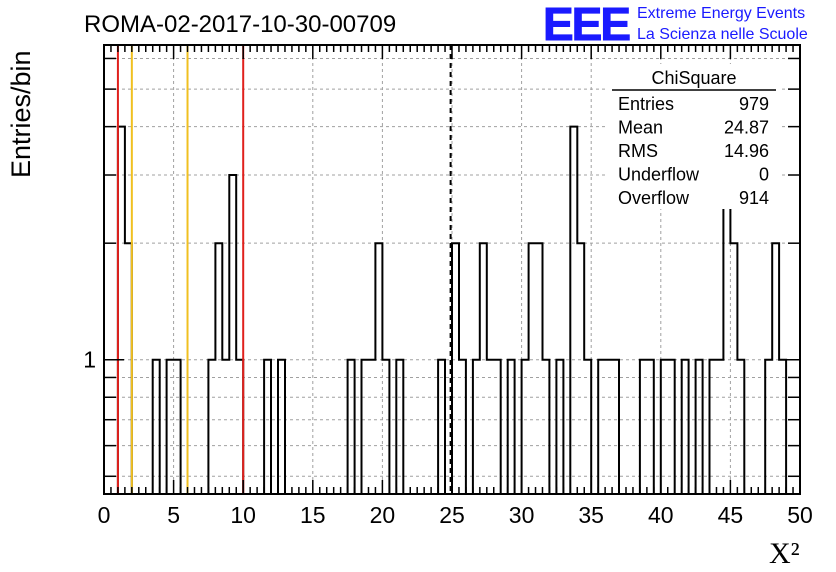 Image resolution: width=836 pixels, height=572 pixels. I want to click on y-tick-label: 1, so click(89, 360).